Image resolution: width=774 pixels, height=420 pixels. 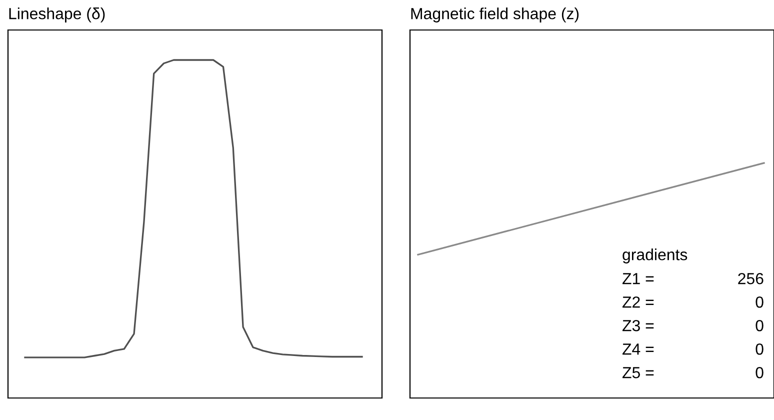 What do you see at coordinates (638, 278) in the screenshot?
I see `annotation: Z1 =` at bounding box center [638, 278].